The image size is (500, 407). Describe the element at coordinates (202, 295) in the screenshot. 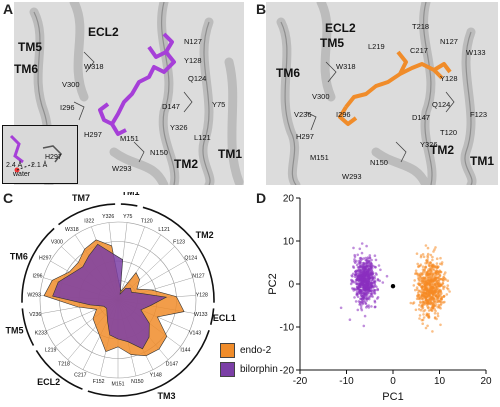

I see `radar-axis-label: Y128` at that location.